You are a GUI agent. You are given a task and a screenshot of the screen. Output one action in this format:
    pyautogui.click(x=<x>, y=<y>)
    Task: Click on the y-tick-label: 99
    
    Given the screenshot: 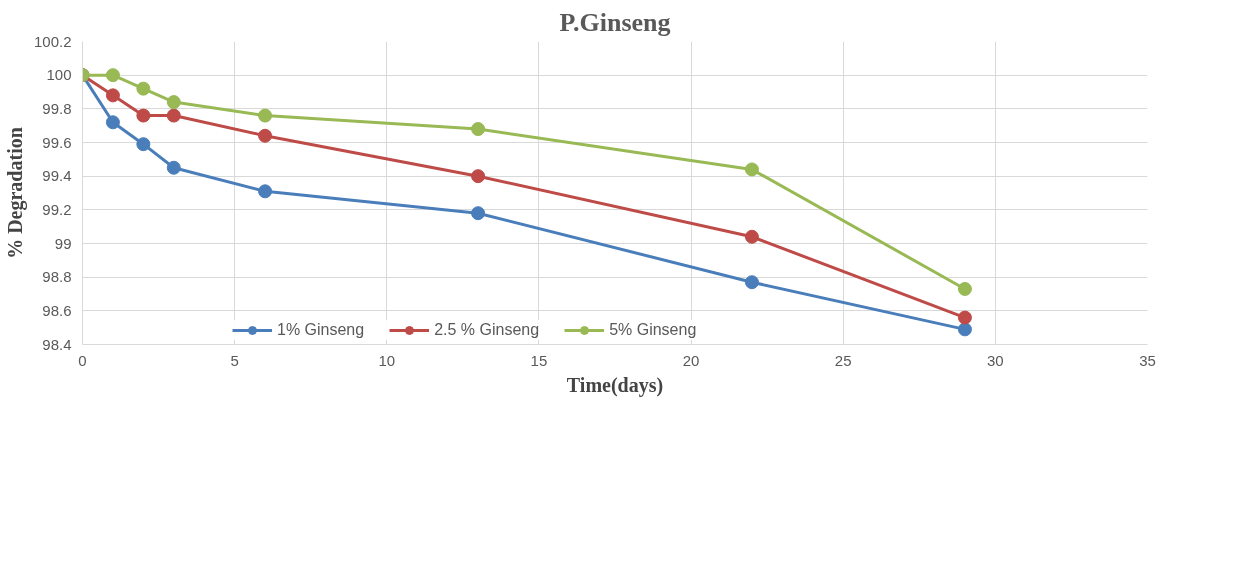 What is the action you would take?
    pyautogui.click(x=63, y=243)
    